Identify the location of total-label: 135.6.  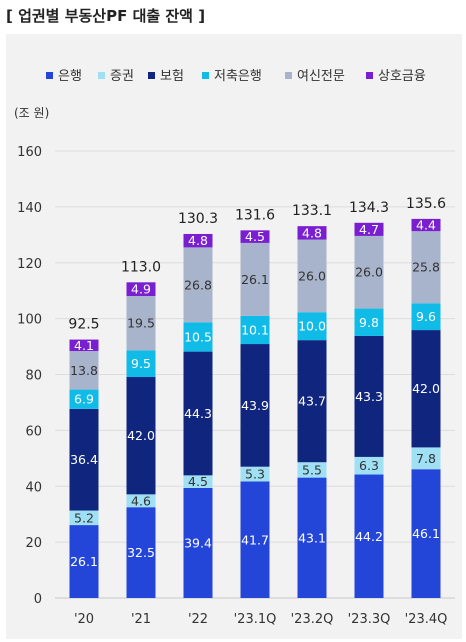
(426, 204).